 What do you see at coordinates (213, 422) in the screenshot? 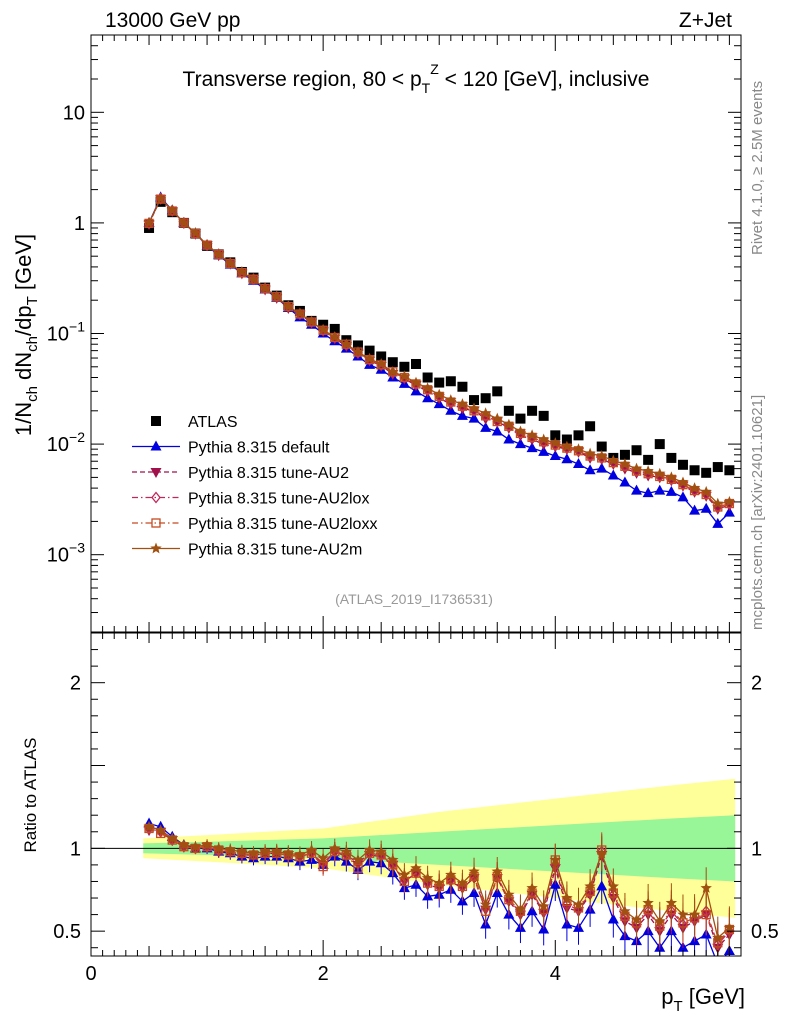
I see `legend-label: ATLAS` at bounding box center [213, 422].